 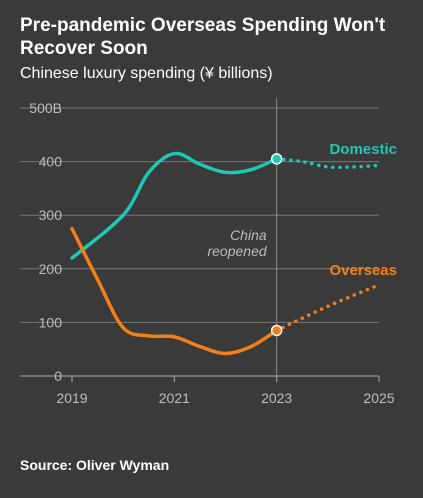 I want to click on source-note: Source: Oliver Wyman, so click(x=95, y=465).